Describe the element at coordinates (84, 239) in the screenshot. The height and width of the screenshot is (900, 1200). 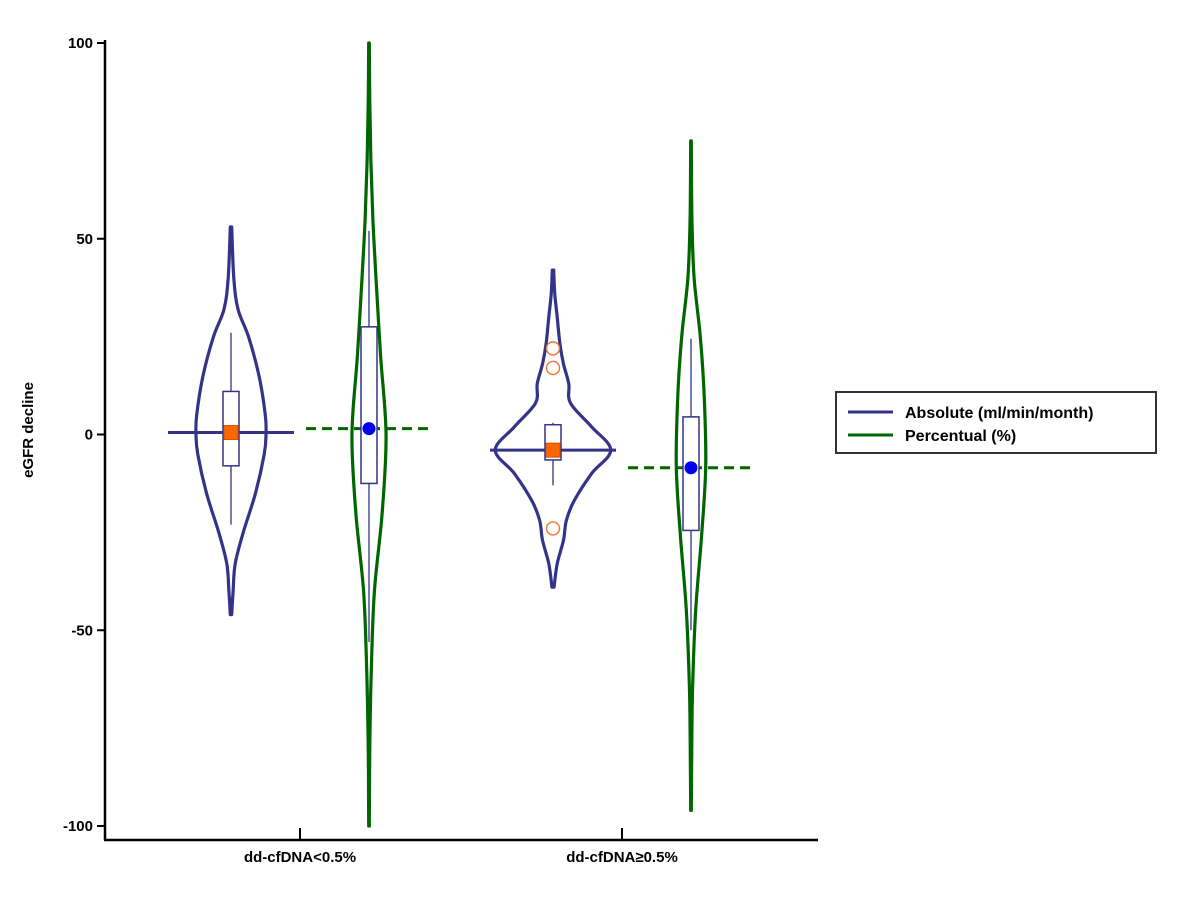
I see `y-tick-label: 50` at that location.